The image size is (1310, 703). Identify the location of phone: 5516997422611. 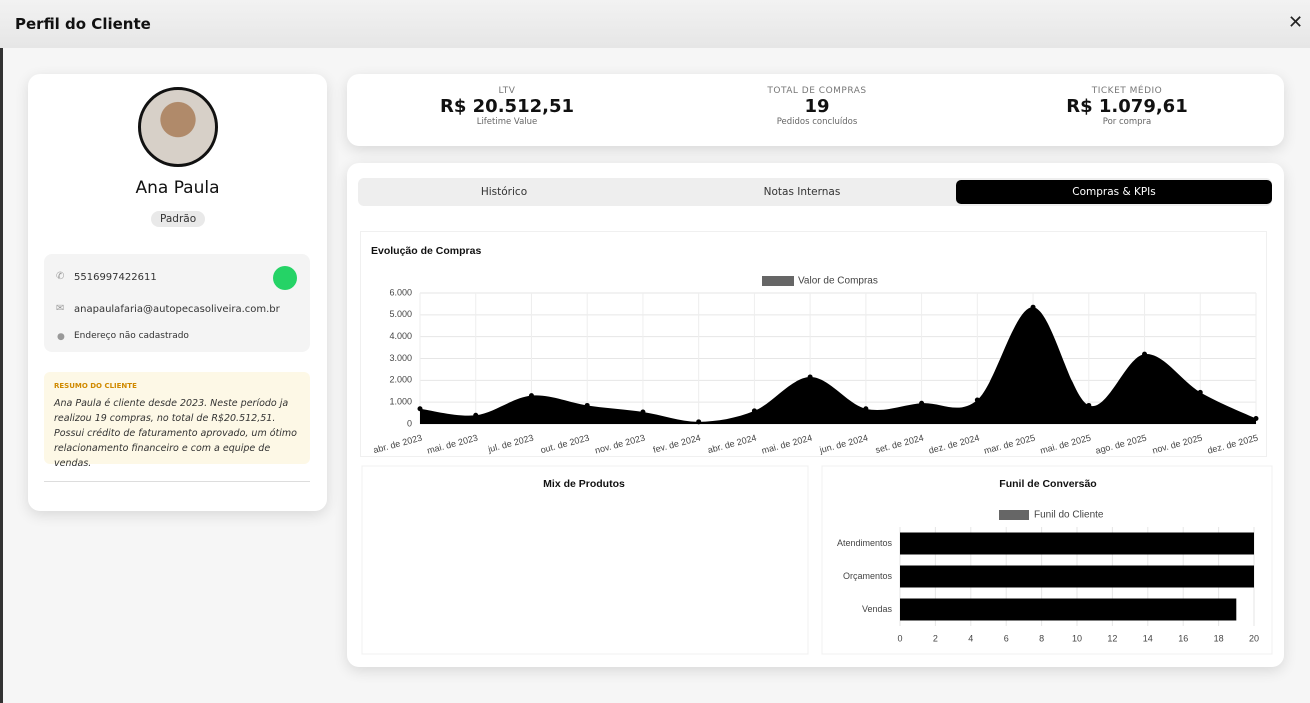
(115, 277).